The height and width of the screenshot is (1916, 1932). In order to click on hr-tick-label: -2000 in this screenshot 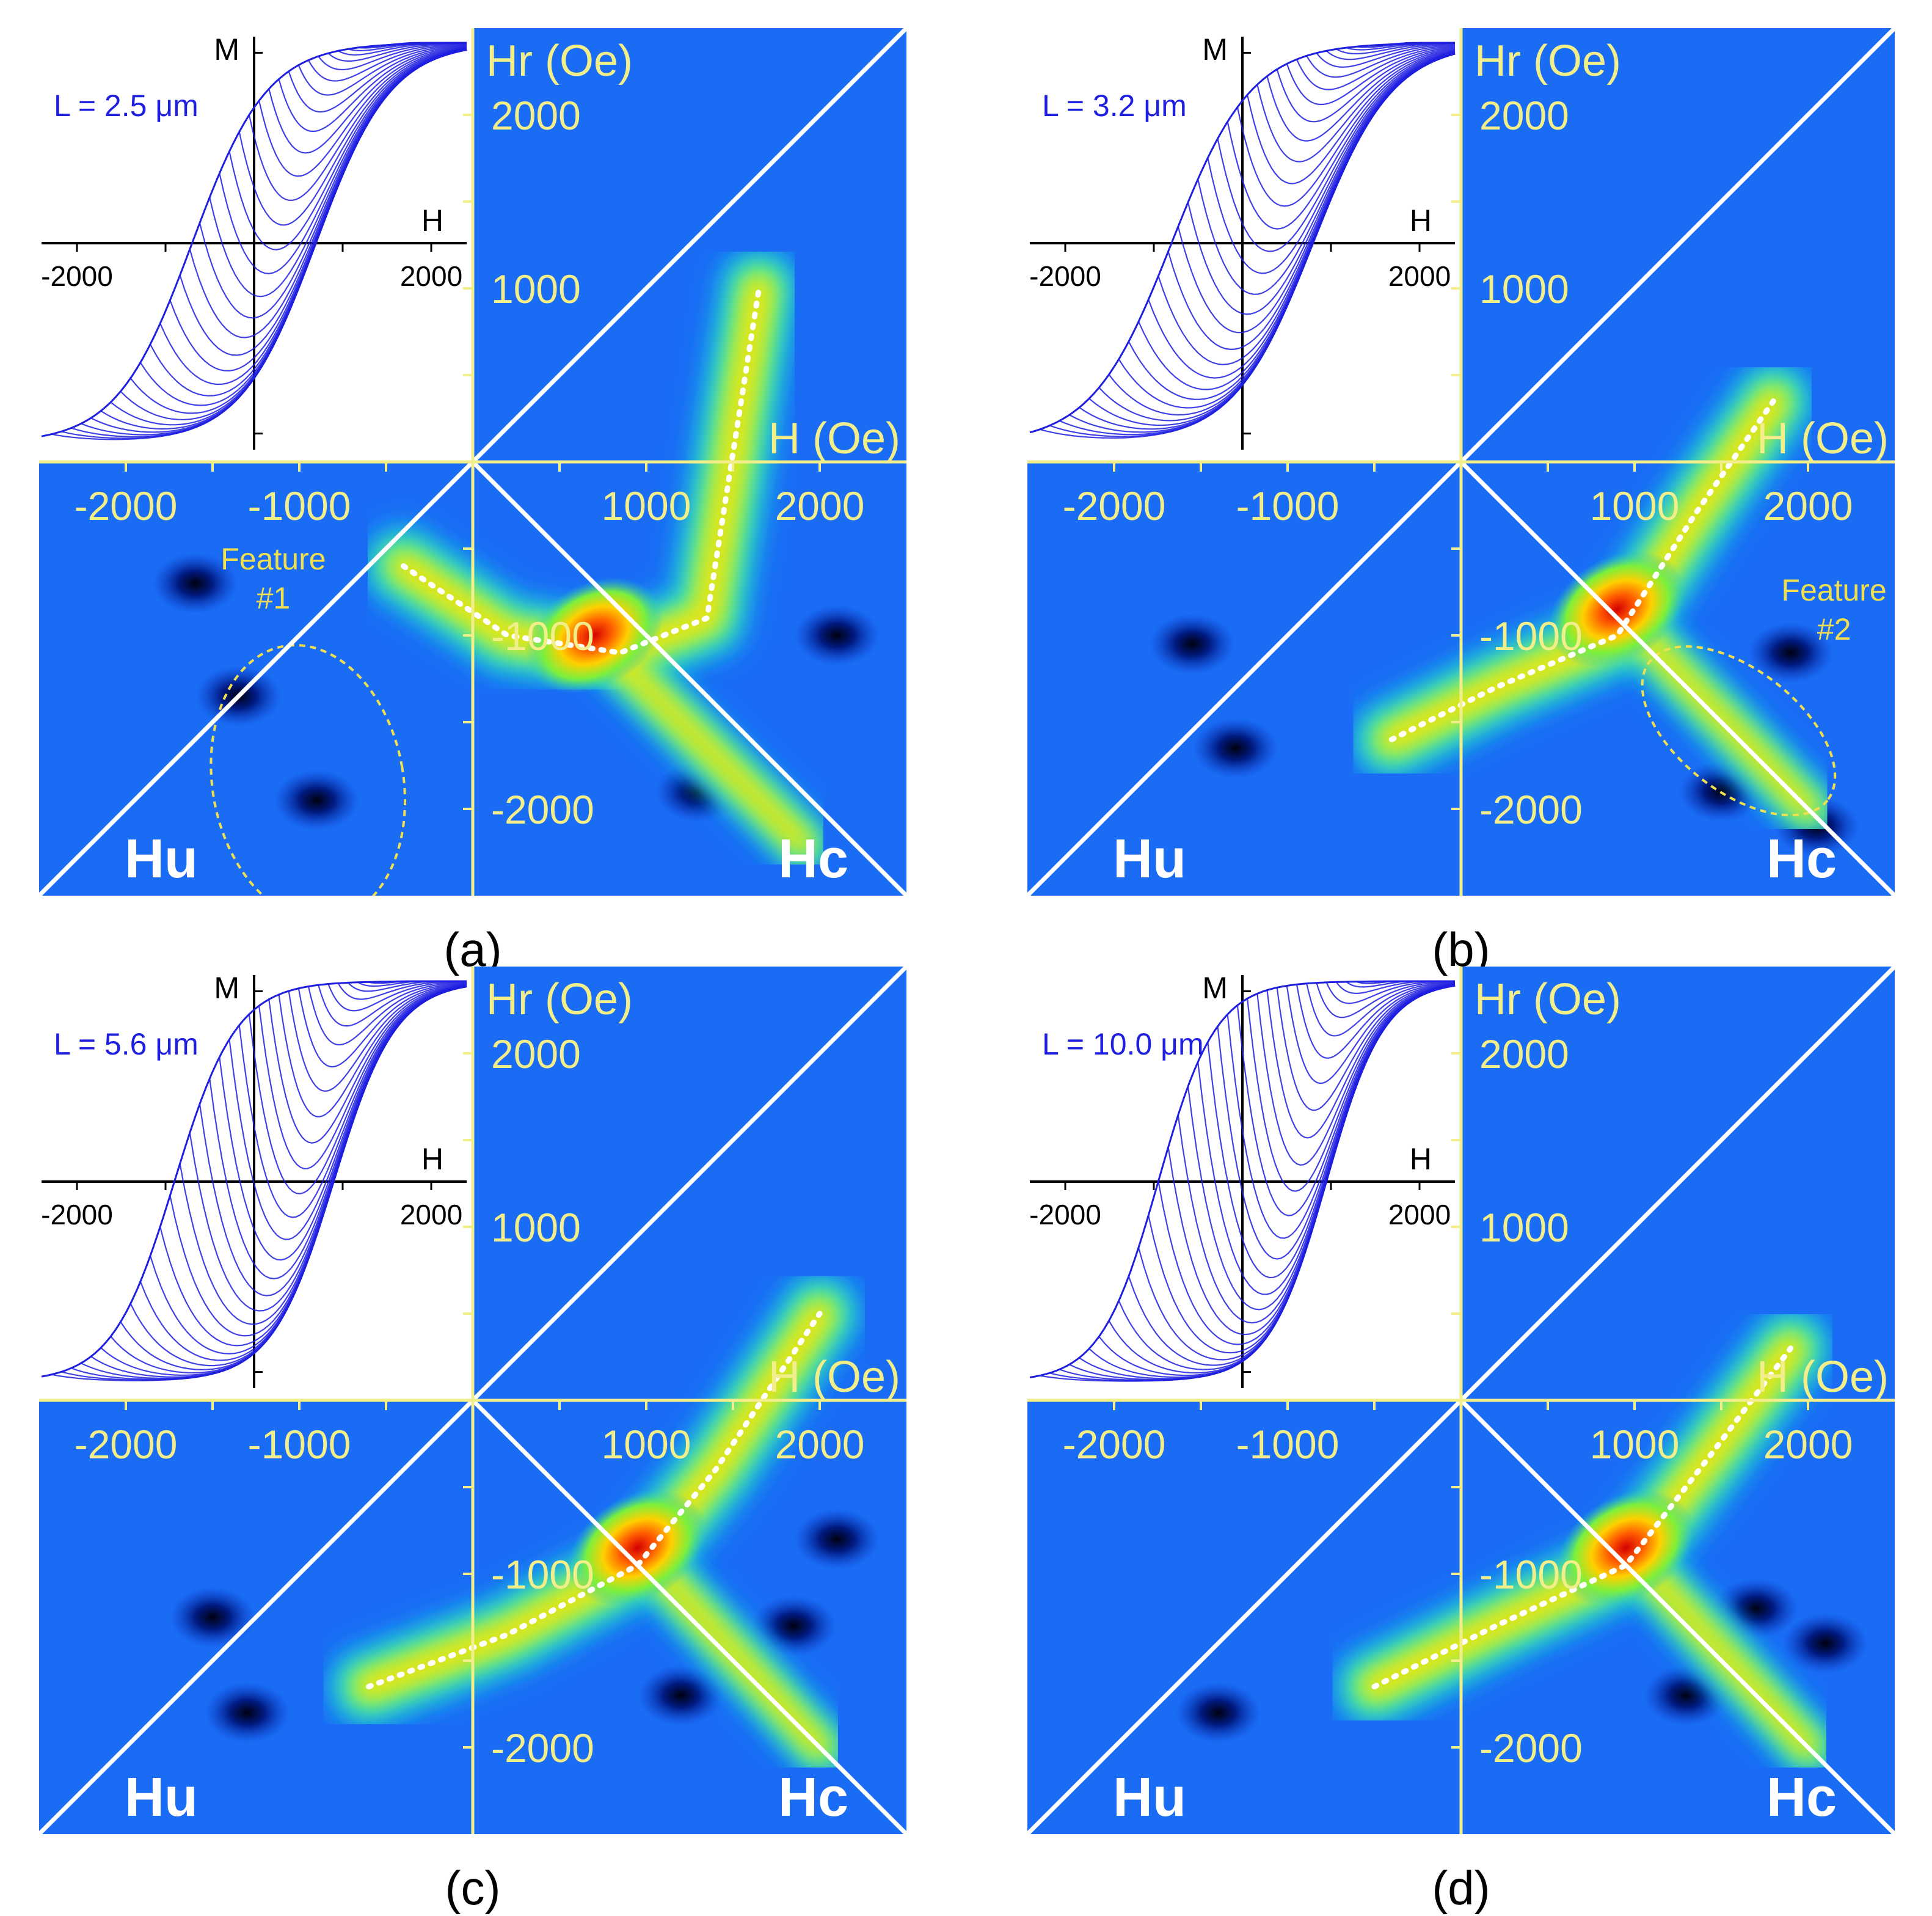, I will do `click(542, 809)`.